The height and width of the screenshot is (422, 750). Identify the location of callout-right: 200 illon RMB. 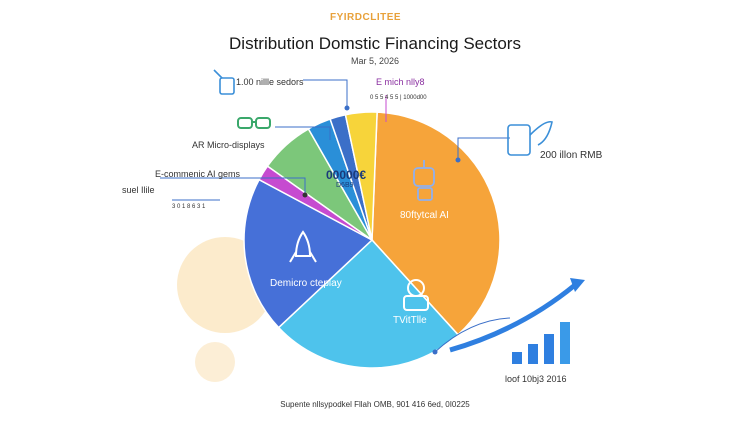
(571, 155).